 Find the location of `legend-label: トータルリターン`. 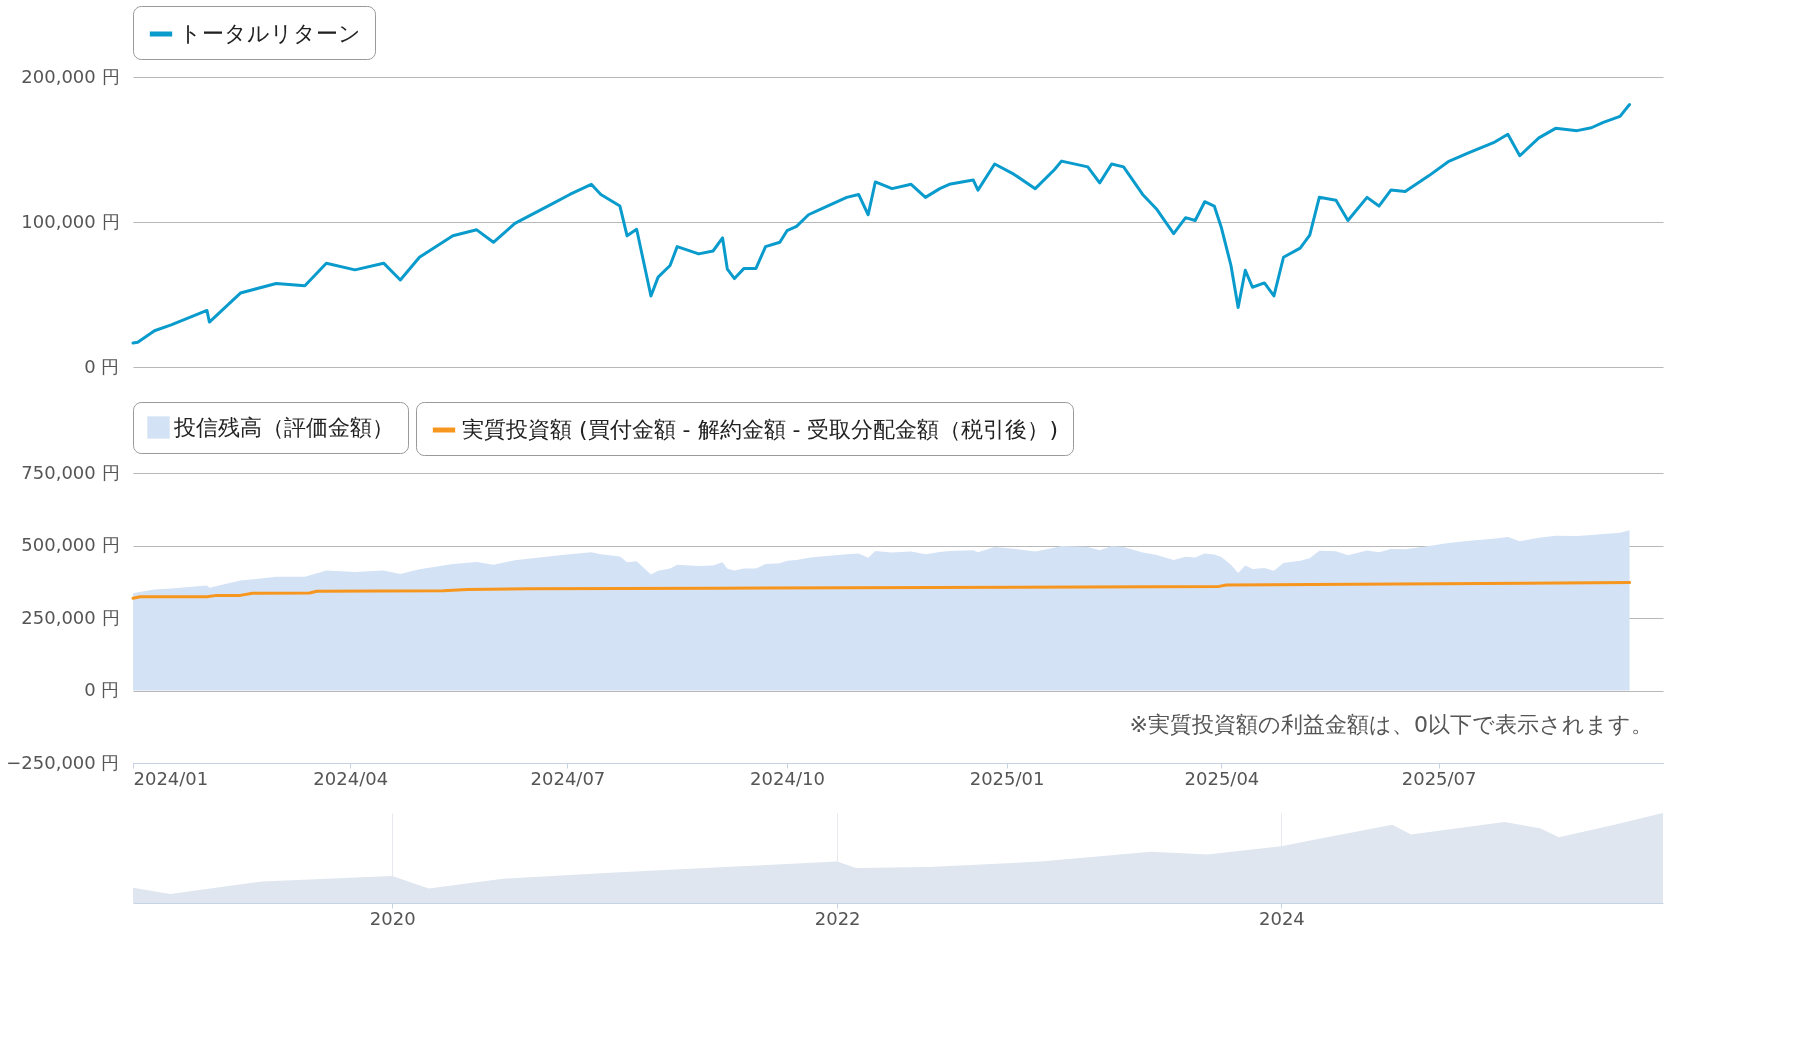

legend-label: トータルリターン is located at coordinates (270, 33).